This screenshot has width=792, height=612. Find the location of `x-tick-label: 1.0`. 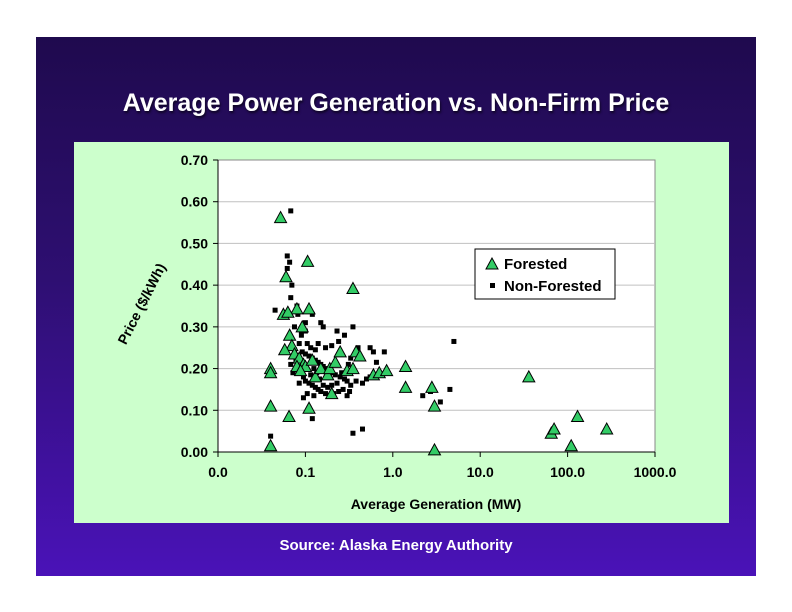

x-tick-label: 1.0 is located at coordinates (393, 472).